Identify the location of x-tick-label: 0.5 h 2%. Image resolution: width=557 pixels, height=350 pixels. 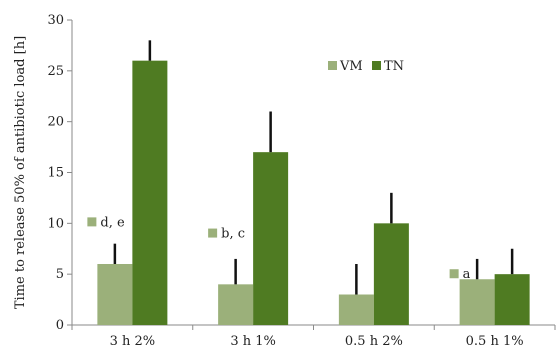
(374, 341).